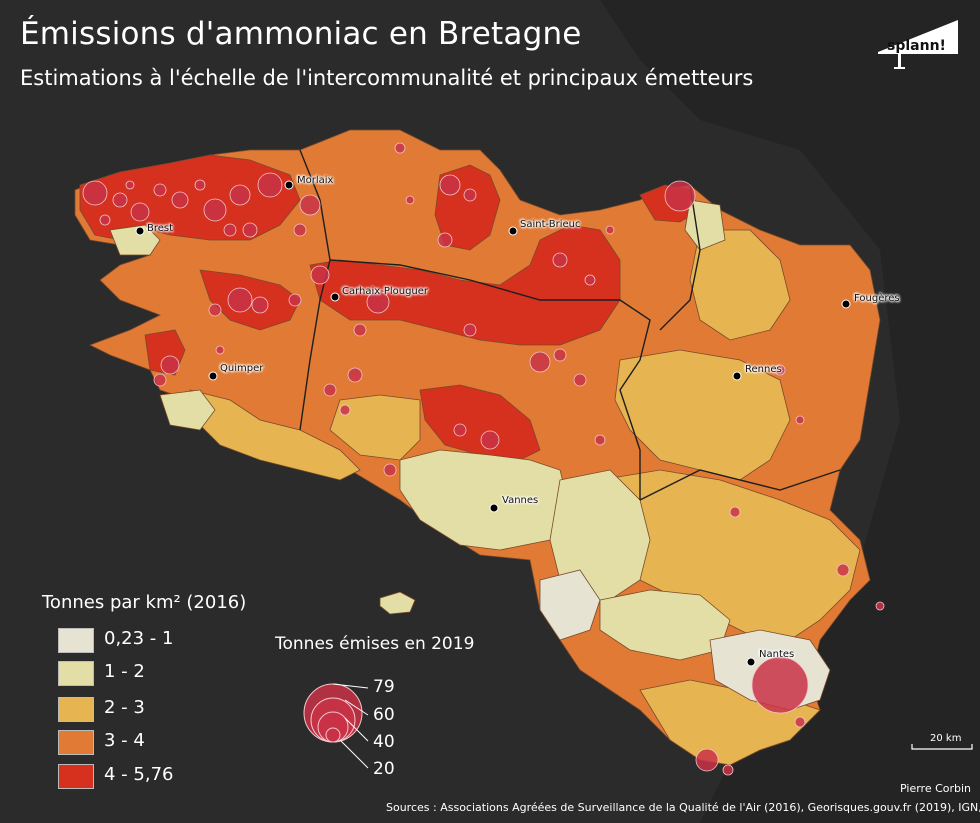 The image size is (980, 823). I want to click on region-north-east-pale, so click(705, 225).